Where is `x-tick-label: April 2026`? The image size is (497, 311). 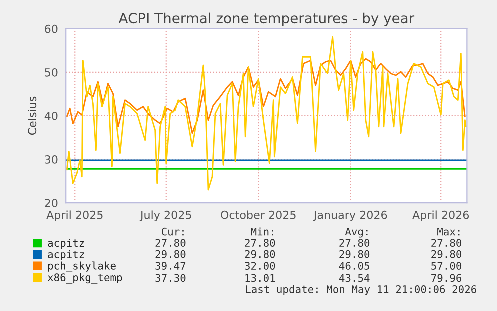 x-tick-label: April 2026 is located at coordinates (441, 216).